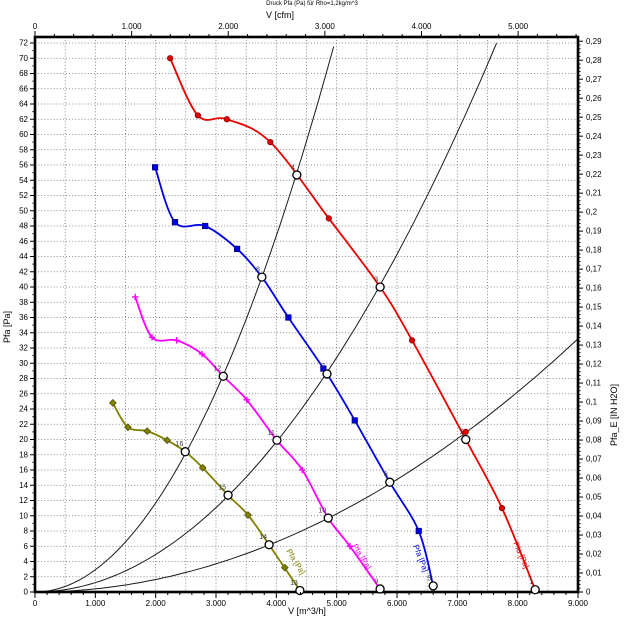 The image size is (624, 624). Describe the element at coordinates (23, 500) in the screenshot. I see `left-tick-label: 12` at that location.